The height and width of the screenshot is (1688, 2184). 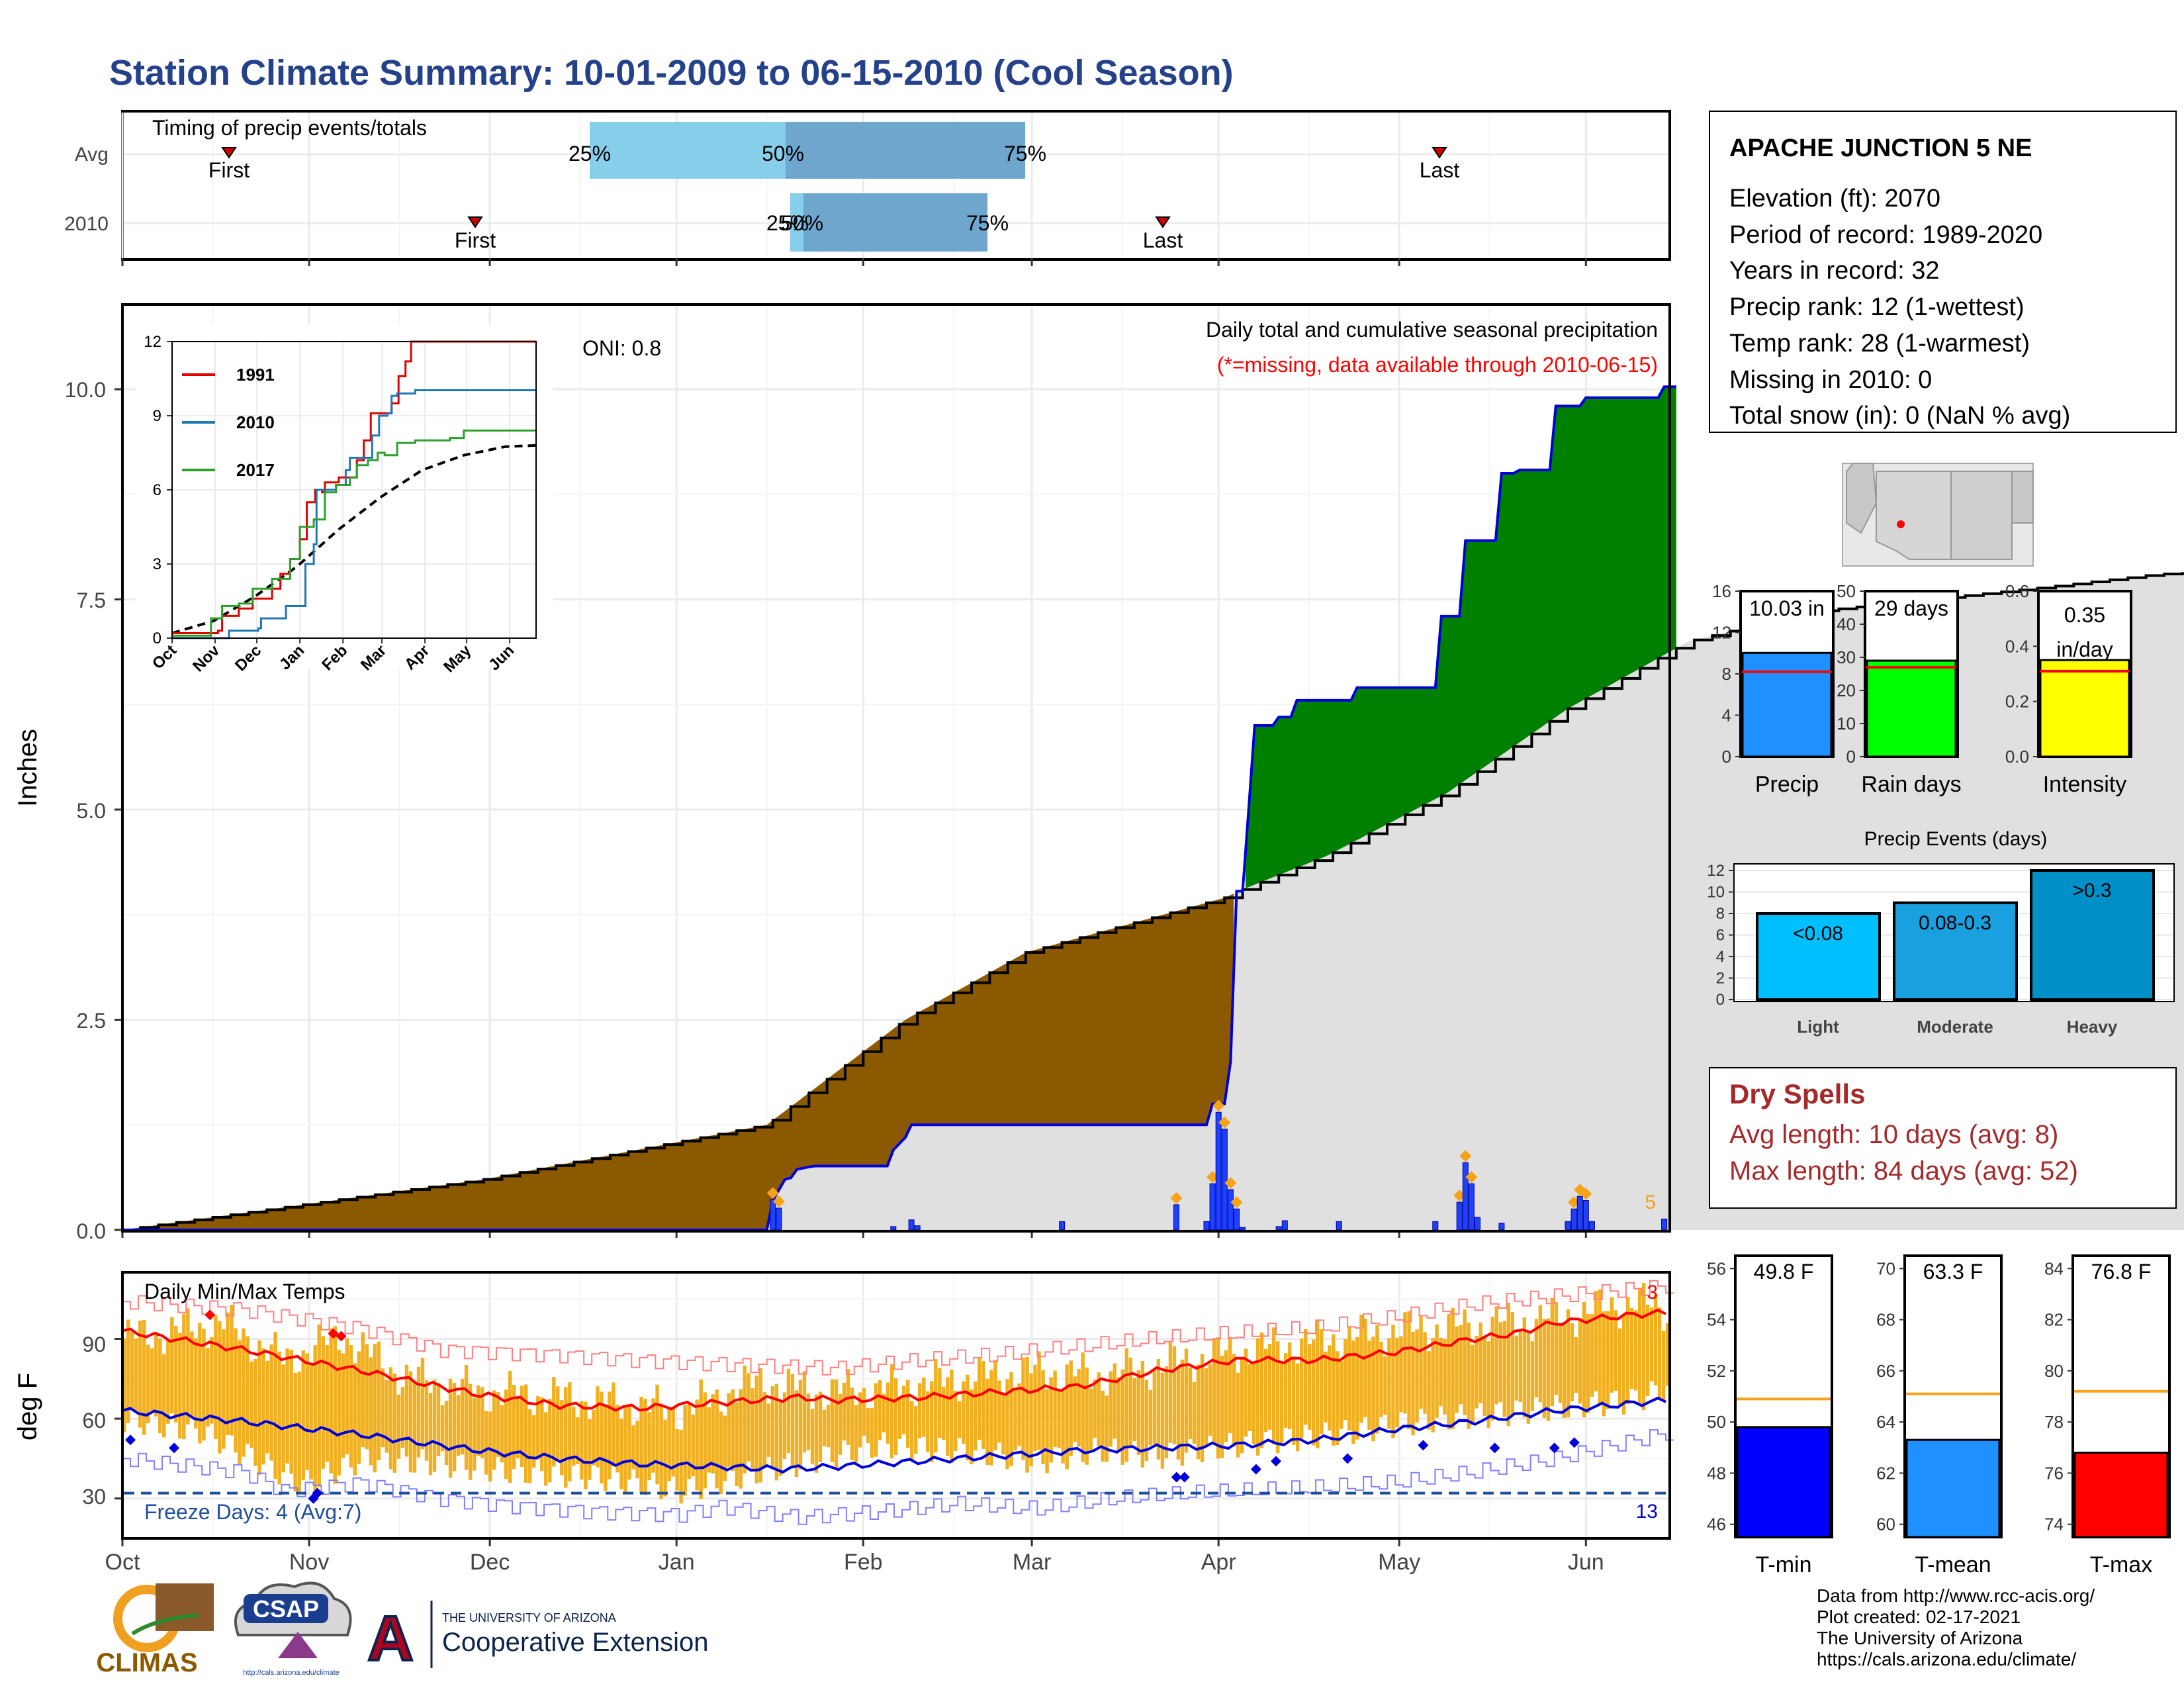 I want to click on precip-ytick-label-2: 8, so click(x=1726, y=674).